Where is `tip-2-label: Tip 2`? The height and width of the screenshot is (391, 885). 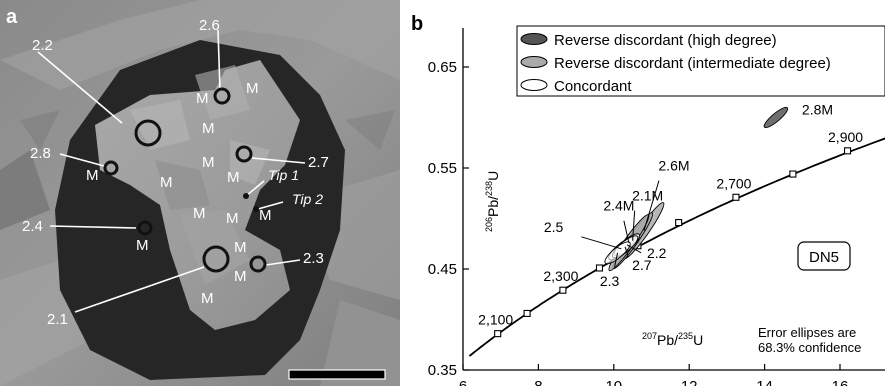
tip-2-label: Tip 2 is located at coordinates (307, 199).